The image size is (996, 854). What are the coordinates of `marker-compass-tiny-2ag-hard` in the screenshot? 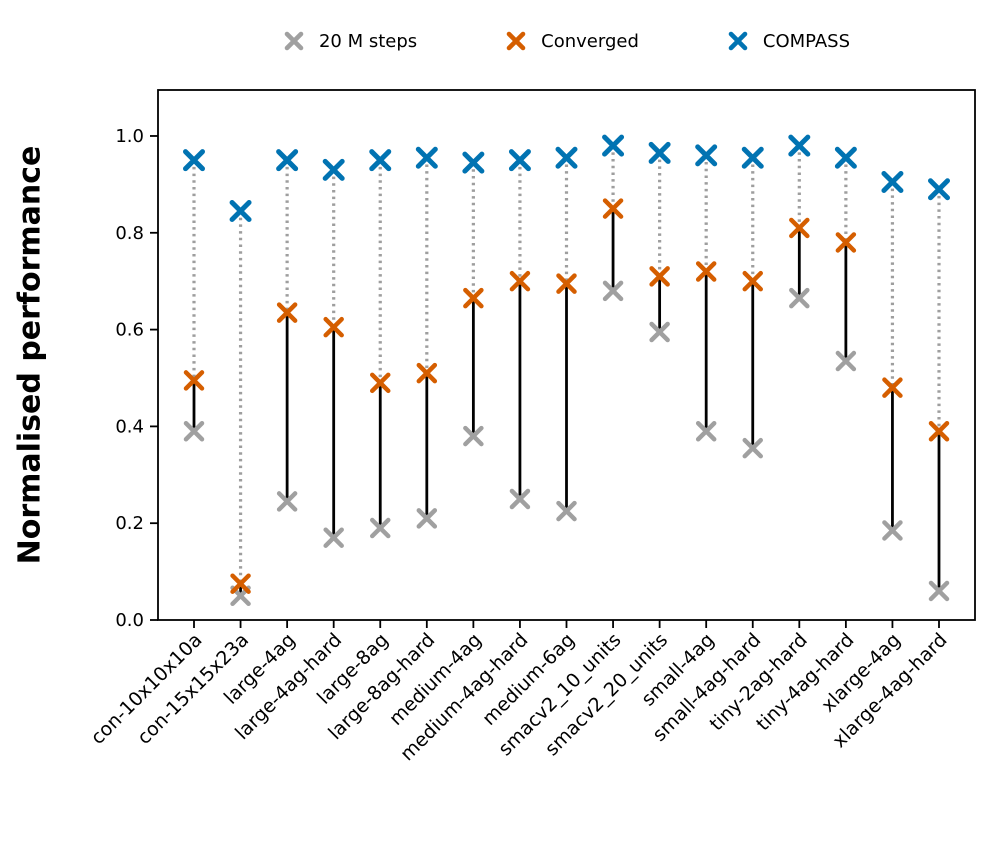 It's located at (799, 145).